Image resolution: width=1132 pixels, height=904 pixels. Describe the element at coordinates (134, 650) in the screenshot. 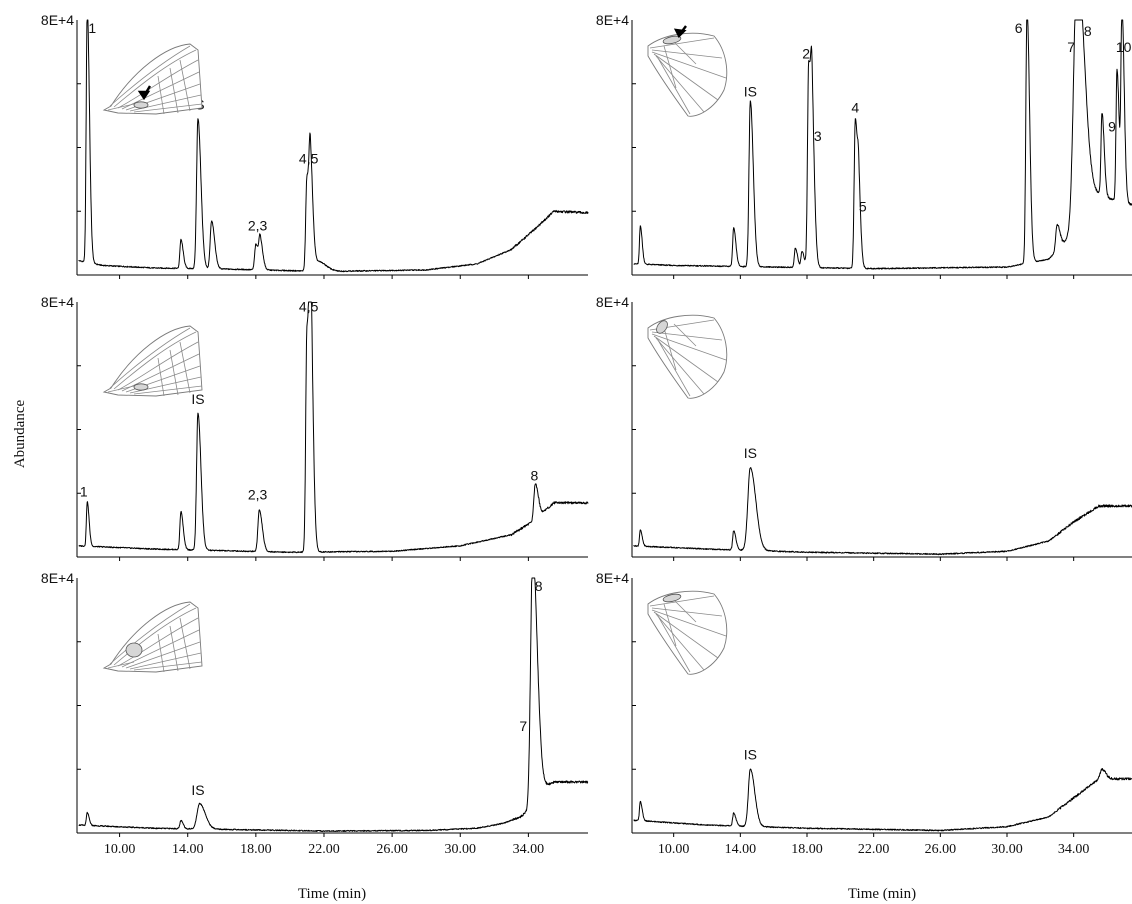

I see `bottom-left-scent-patch-spot` at that location.